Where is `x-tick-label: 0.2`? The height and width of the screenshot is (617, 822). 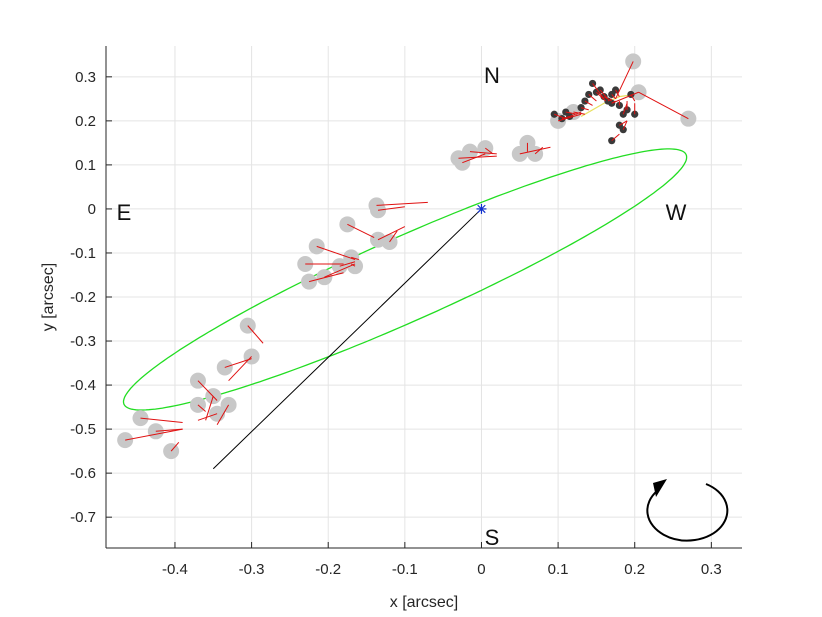
x-tick-label: 0.2 is located at coordinates (634, 569).